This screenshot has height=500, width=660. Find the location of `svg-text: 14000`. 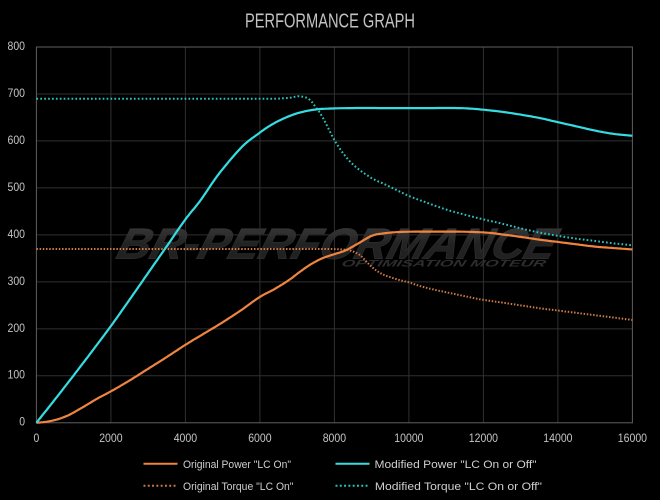

svg-text: 14000 is located at coordinates (558, 438).